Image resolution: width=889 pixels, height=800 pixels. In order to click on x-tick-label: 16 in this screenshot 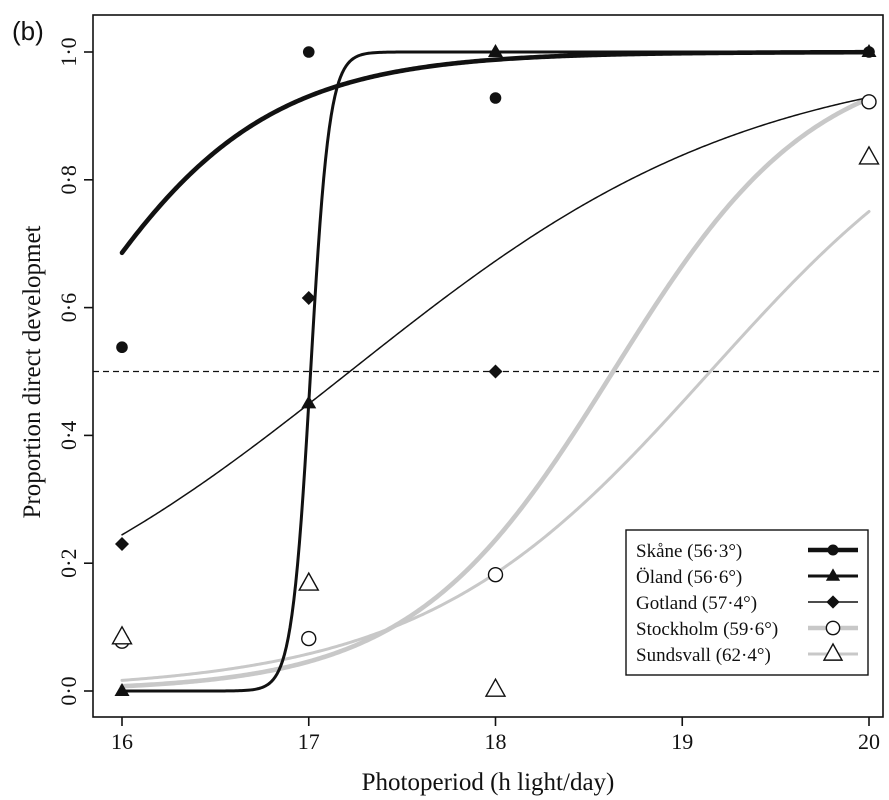, I will do `click(122, 741)`.